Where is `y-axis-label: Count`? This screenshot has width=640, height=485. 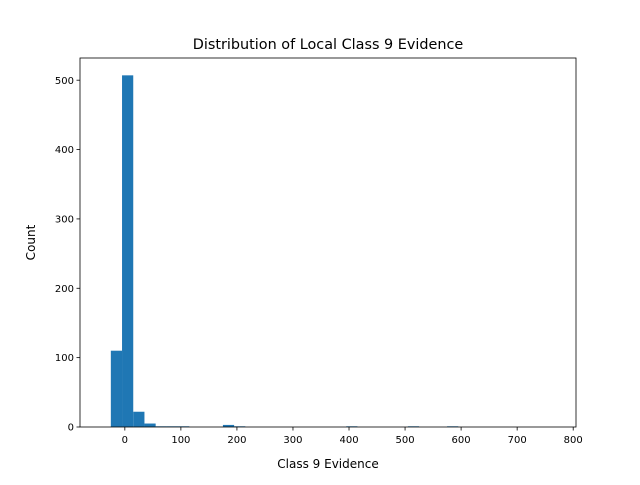
y-axis-label: Count is located at coordinates (31, 242).